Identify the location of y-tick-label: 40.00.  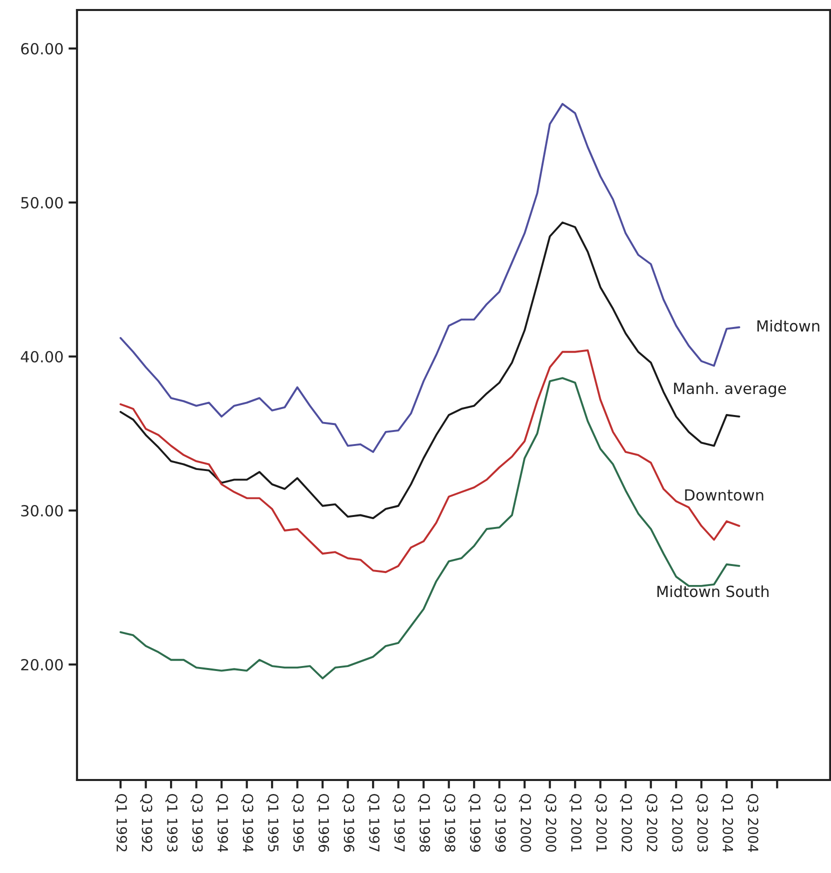
(41, 356).